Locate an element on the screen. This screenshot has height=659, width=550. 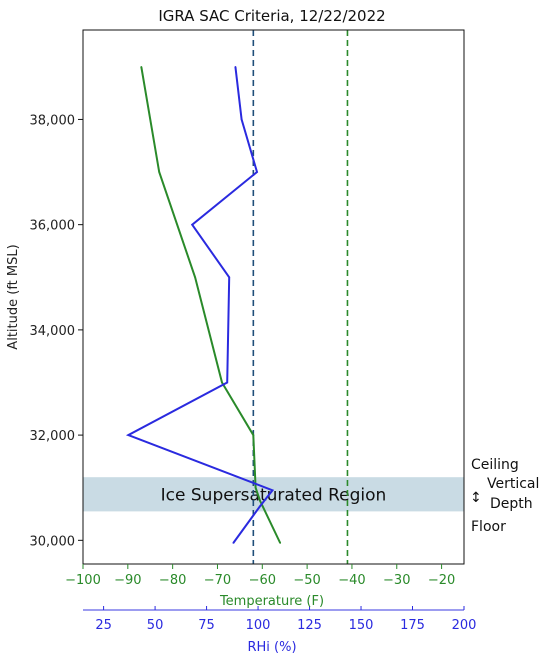
rhi-tick-label: 25 is located at coordinates (103, 625).